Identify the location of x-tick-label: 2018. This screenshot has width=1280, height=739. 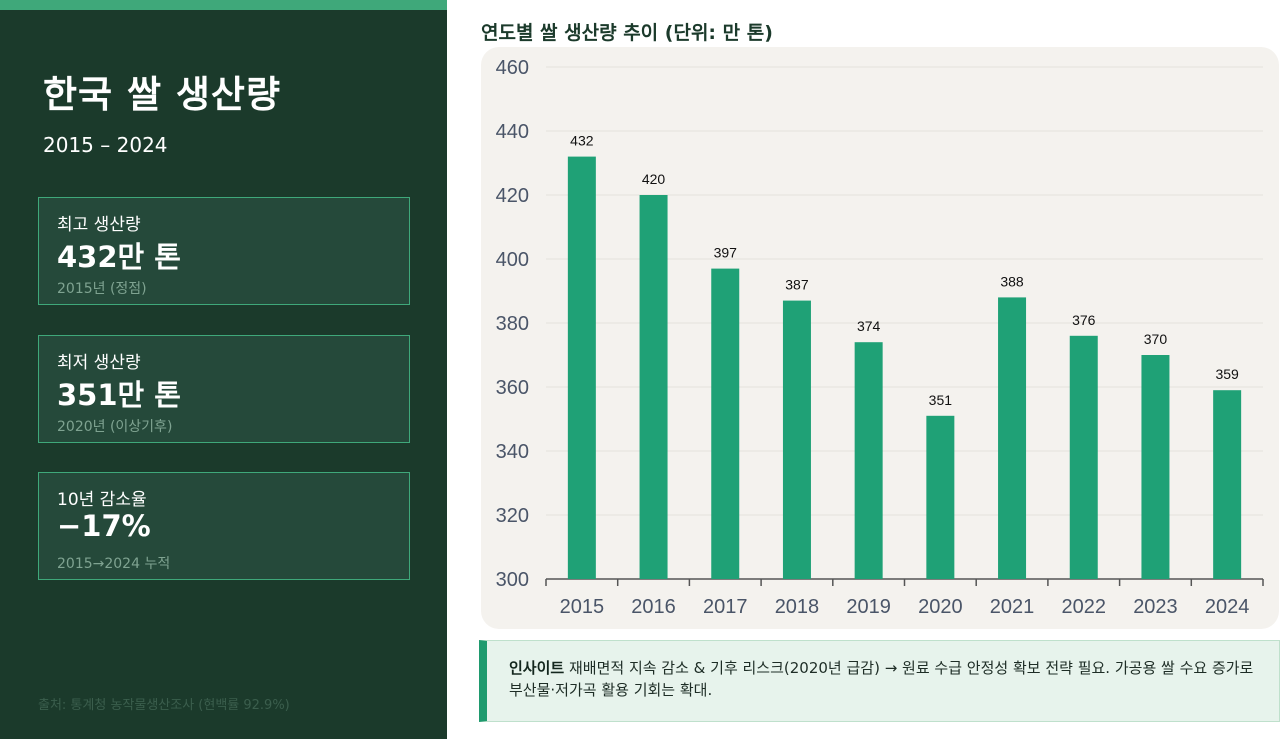
(797, 607).